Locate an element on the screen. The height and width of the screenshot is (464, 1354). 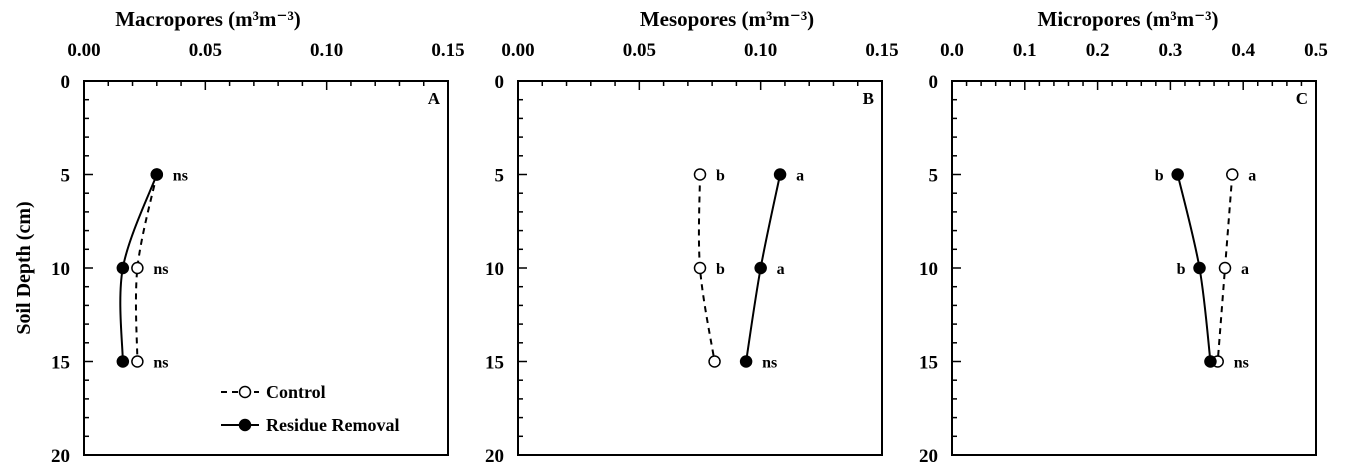
legend-label-control: Control is located at coordinates (296, 392).